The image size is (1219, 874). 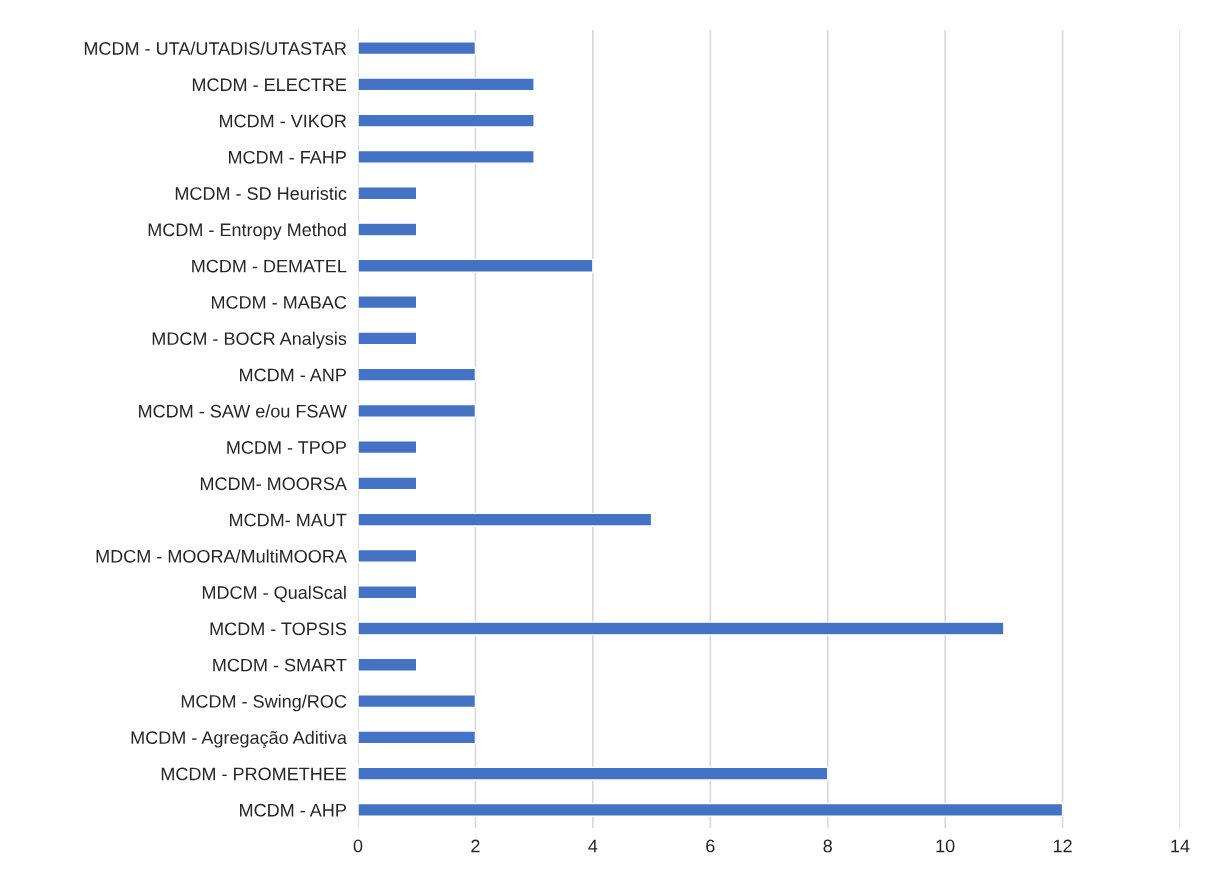 What do you see at coordinates (945, 846) in the screenshot?
I see `x-tick-label: 10` at bounding box center [945, 846].